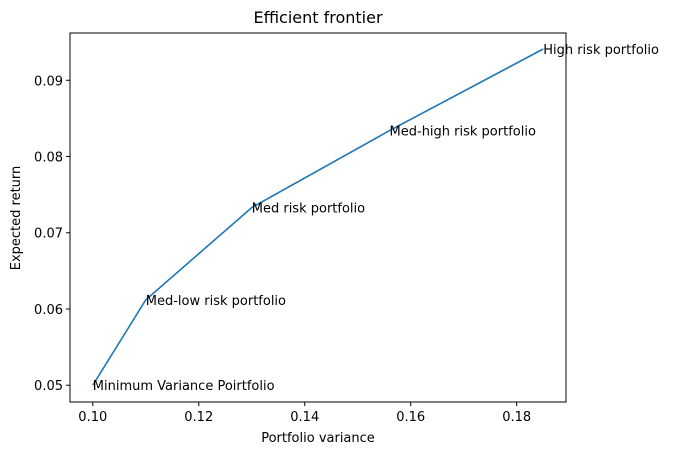 This screenshot has height=455, width=677. What do you see at coordinates (216, 301) in the screenshot?
I see `portfolio-annotation: Med-low risk portfolio` at bounding box center [216, 301].